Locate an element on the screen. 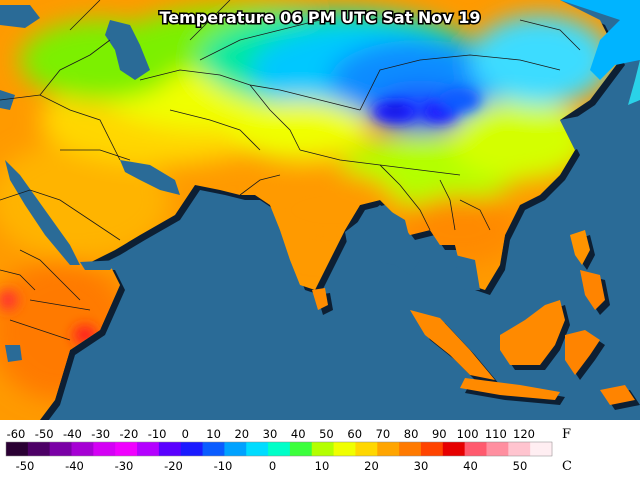 The width and height of the screenshot is (640, 480). bay-of-bengal-edge is located at coordinates (382, 240).